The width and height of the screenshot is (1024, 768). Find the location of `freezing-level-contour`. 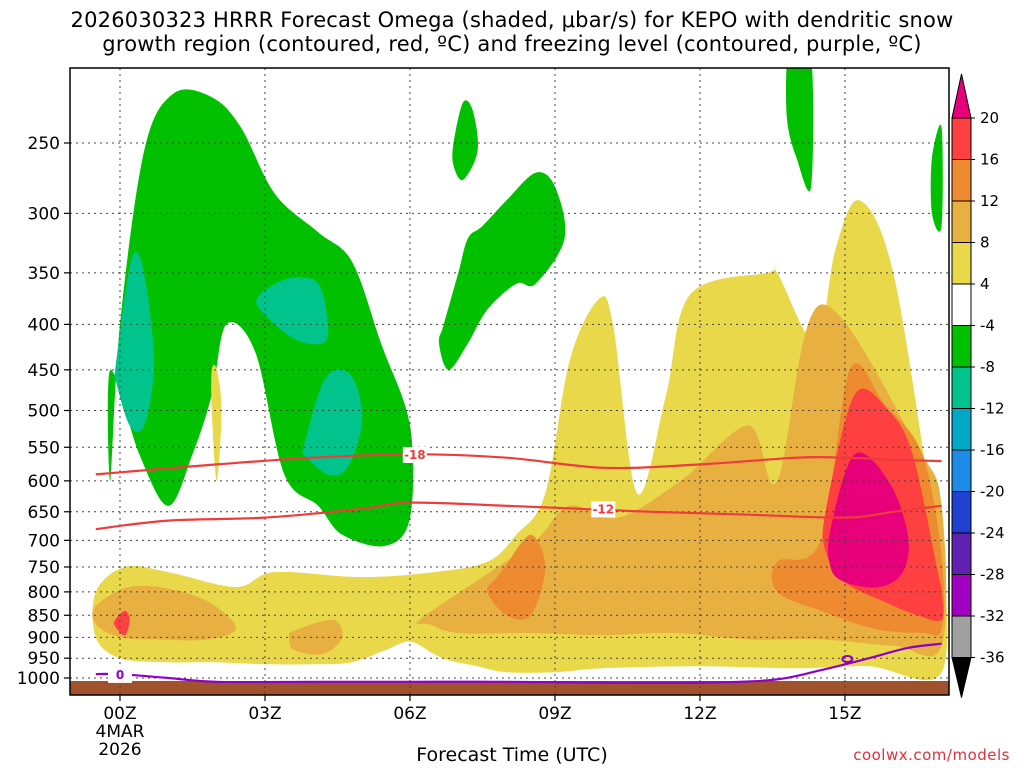

freezing-level-contour is located at coordinates (847, 659).